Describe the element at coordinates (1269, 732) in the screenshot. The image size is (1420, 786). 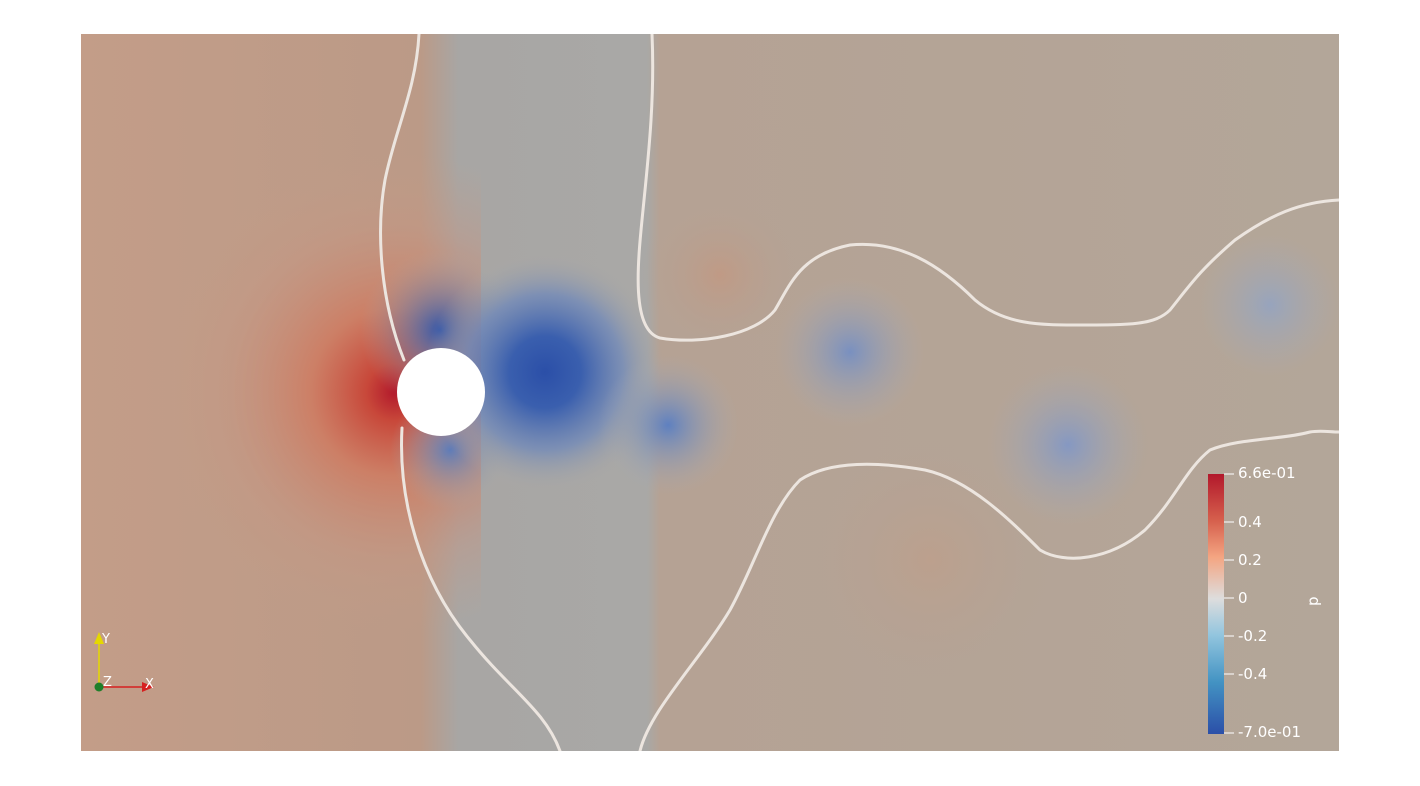
I see `colorbar-min-label: -7.0e-01` at that location.